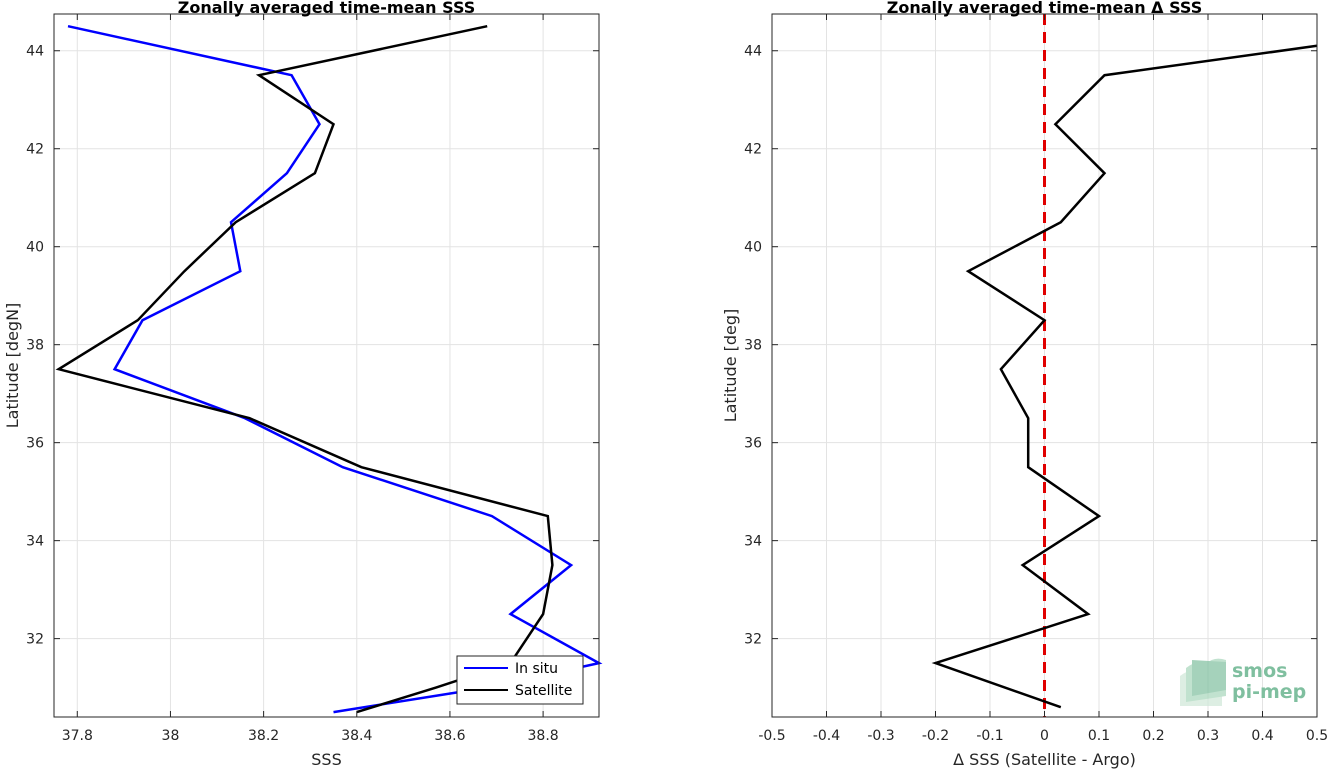 This screenshot has width=1330, height=770. I want to click on x-tick-label: 38.8, so click(543, 736).